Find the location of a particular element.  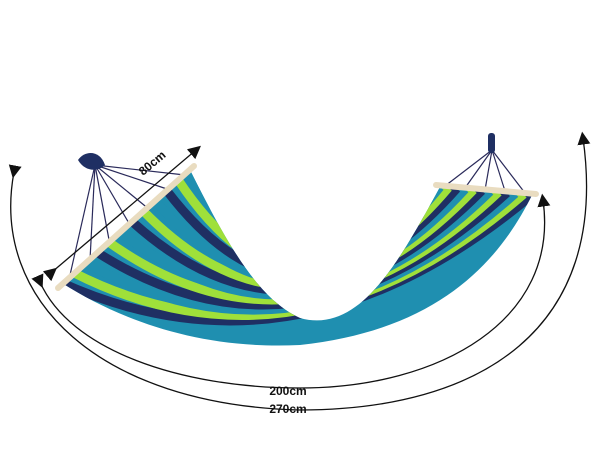

bed-length-label: 200cm is located at coordinates (287, 391).